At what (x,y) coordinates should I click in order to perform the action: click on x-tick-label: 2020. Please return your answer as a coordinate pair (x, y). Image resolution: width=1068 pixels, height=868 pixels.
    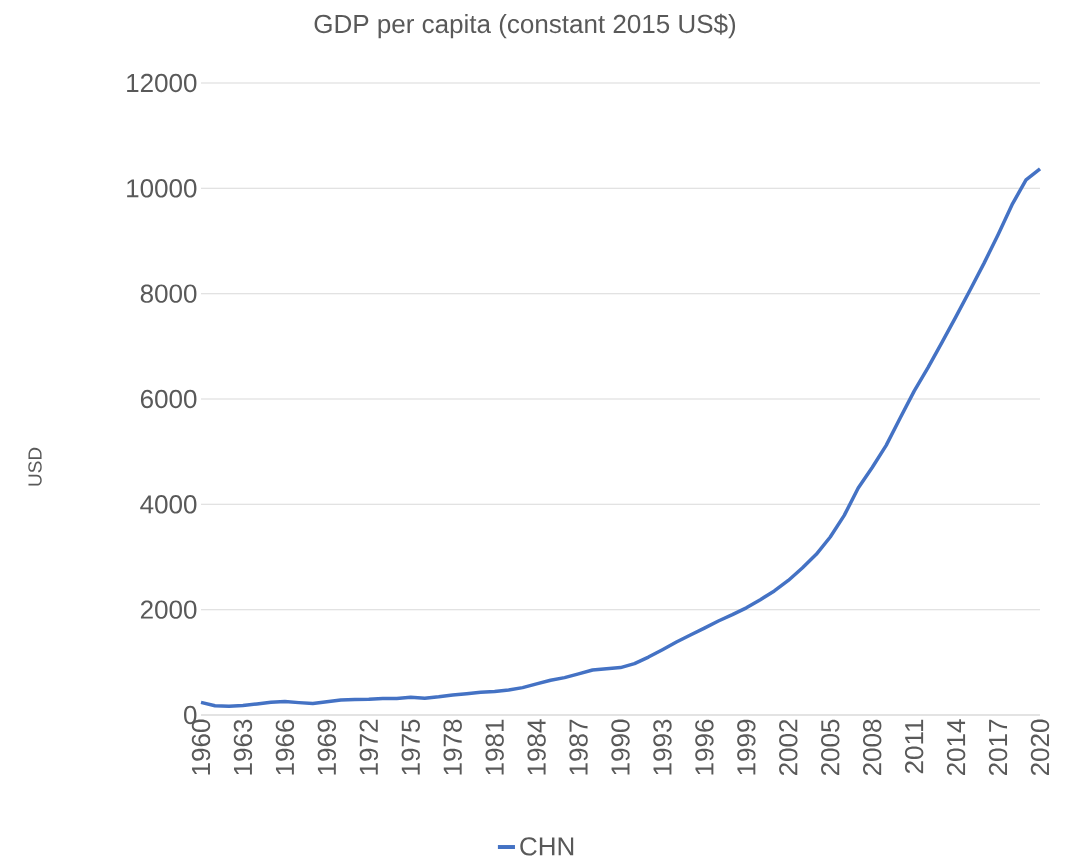
    Looking at the image, I should click on (1040, 747).